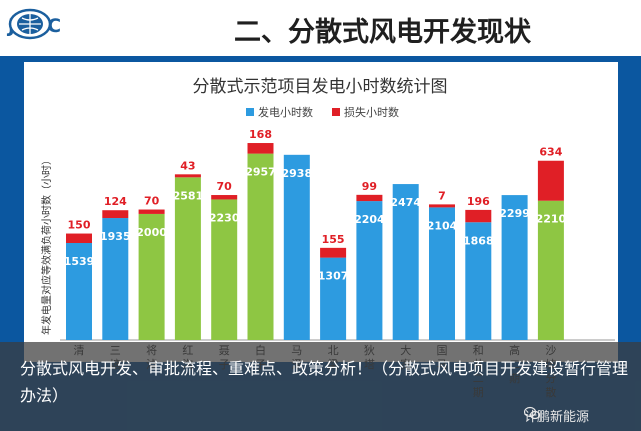 Image resolution: width=641 pixels, height=431 pixels. What do you see at coordinates (187, 165) in the screenshot?
I see `data-label-loss: 43` at bounding box center [187, 165].